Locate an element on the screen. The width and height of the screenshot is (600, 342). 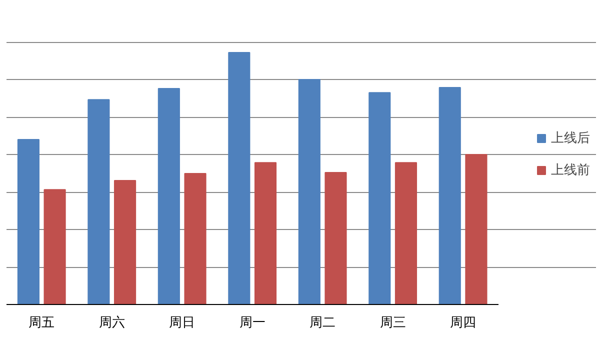
x-tick-label: 周日 is located at coordinates (182, 323).